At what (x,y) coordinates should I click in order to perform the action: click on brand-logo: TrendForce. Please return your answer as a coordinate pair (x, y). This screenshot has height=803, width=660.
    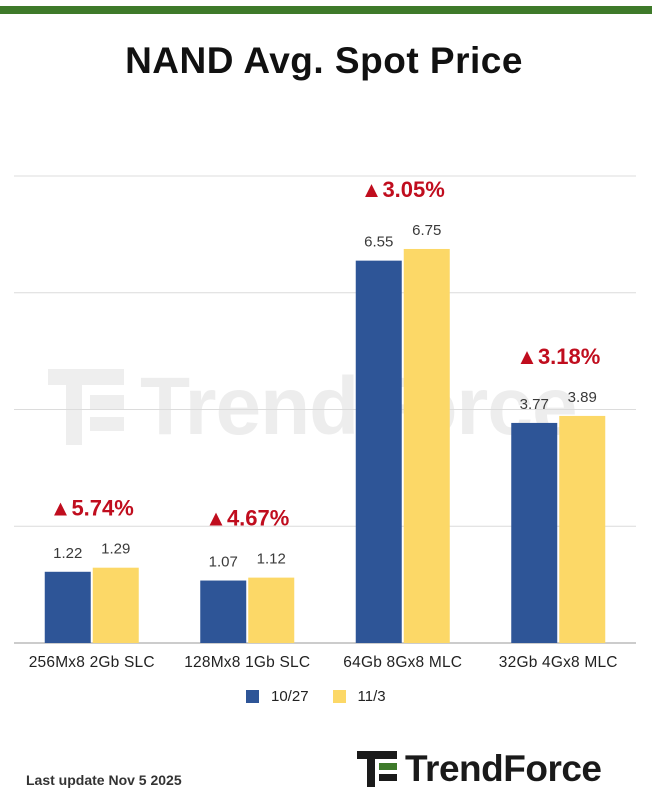
    Looking at the image, I should click on (478, 769).